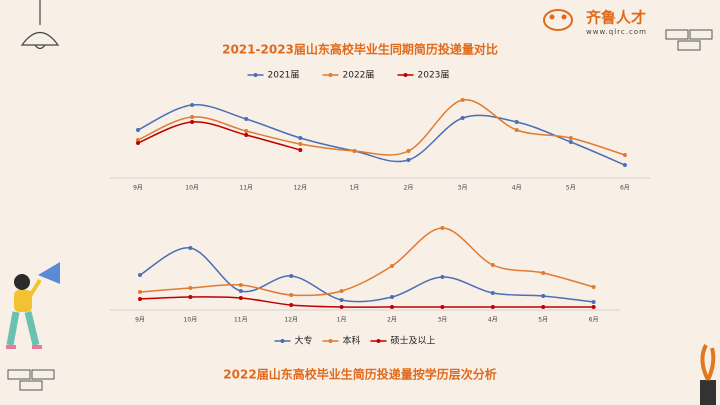  What do you see at coordinates (434, 75) in the screenshot?
I see `legend-label: 2023届` at bounding box center [434, 75].